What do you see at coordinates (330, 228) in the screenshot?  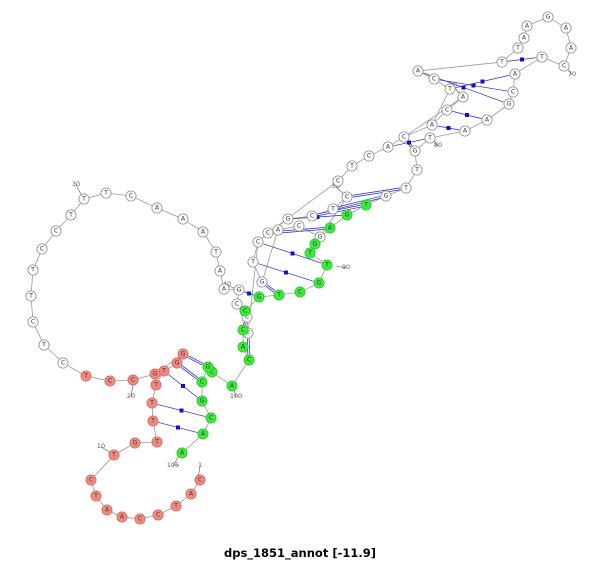 I see `nucleotide-87: A` at bounding box center [330, 228].